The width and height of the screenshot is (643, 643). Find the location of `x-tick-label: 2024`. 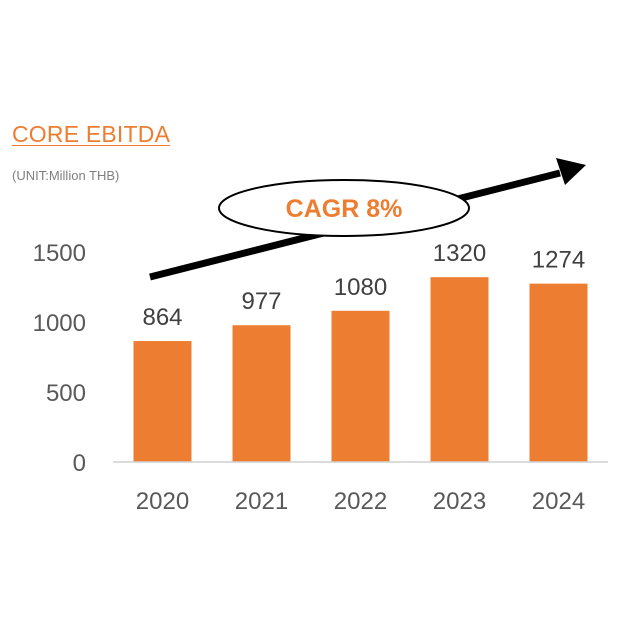

x-tick-label: 2024 is located at coordinates (558, 501).